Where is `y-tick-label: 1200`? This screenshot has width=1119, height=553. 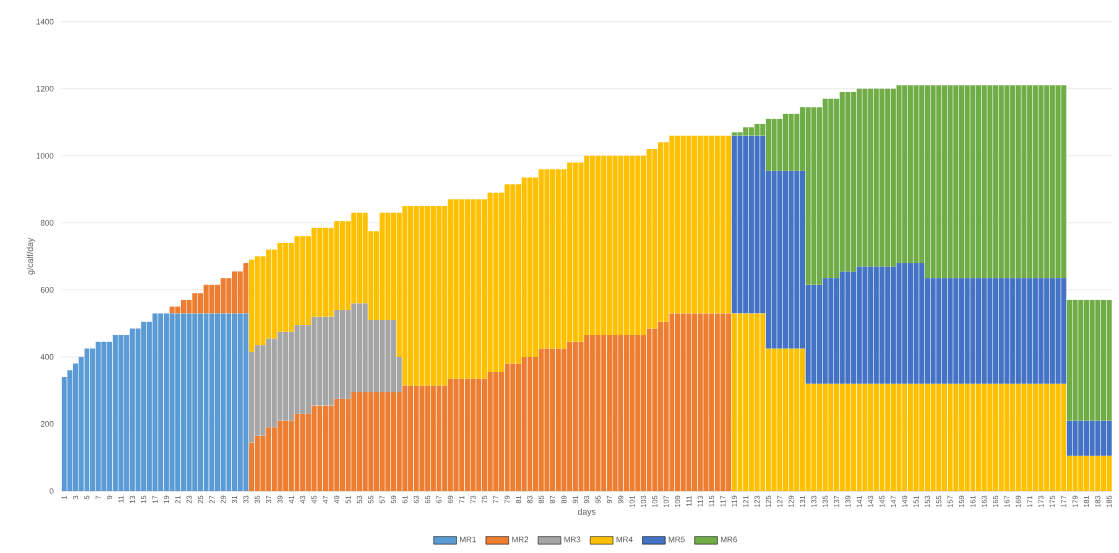
y-tick-label: 1200 is located at coordinates (45, 88).